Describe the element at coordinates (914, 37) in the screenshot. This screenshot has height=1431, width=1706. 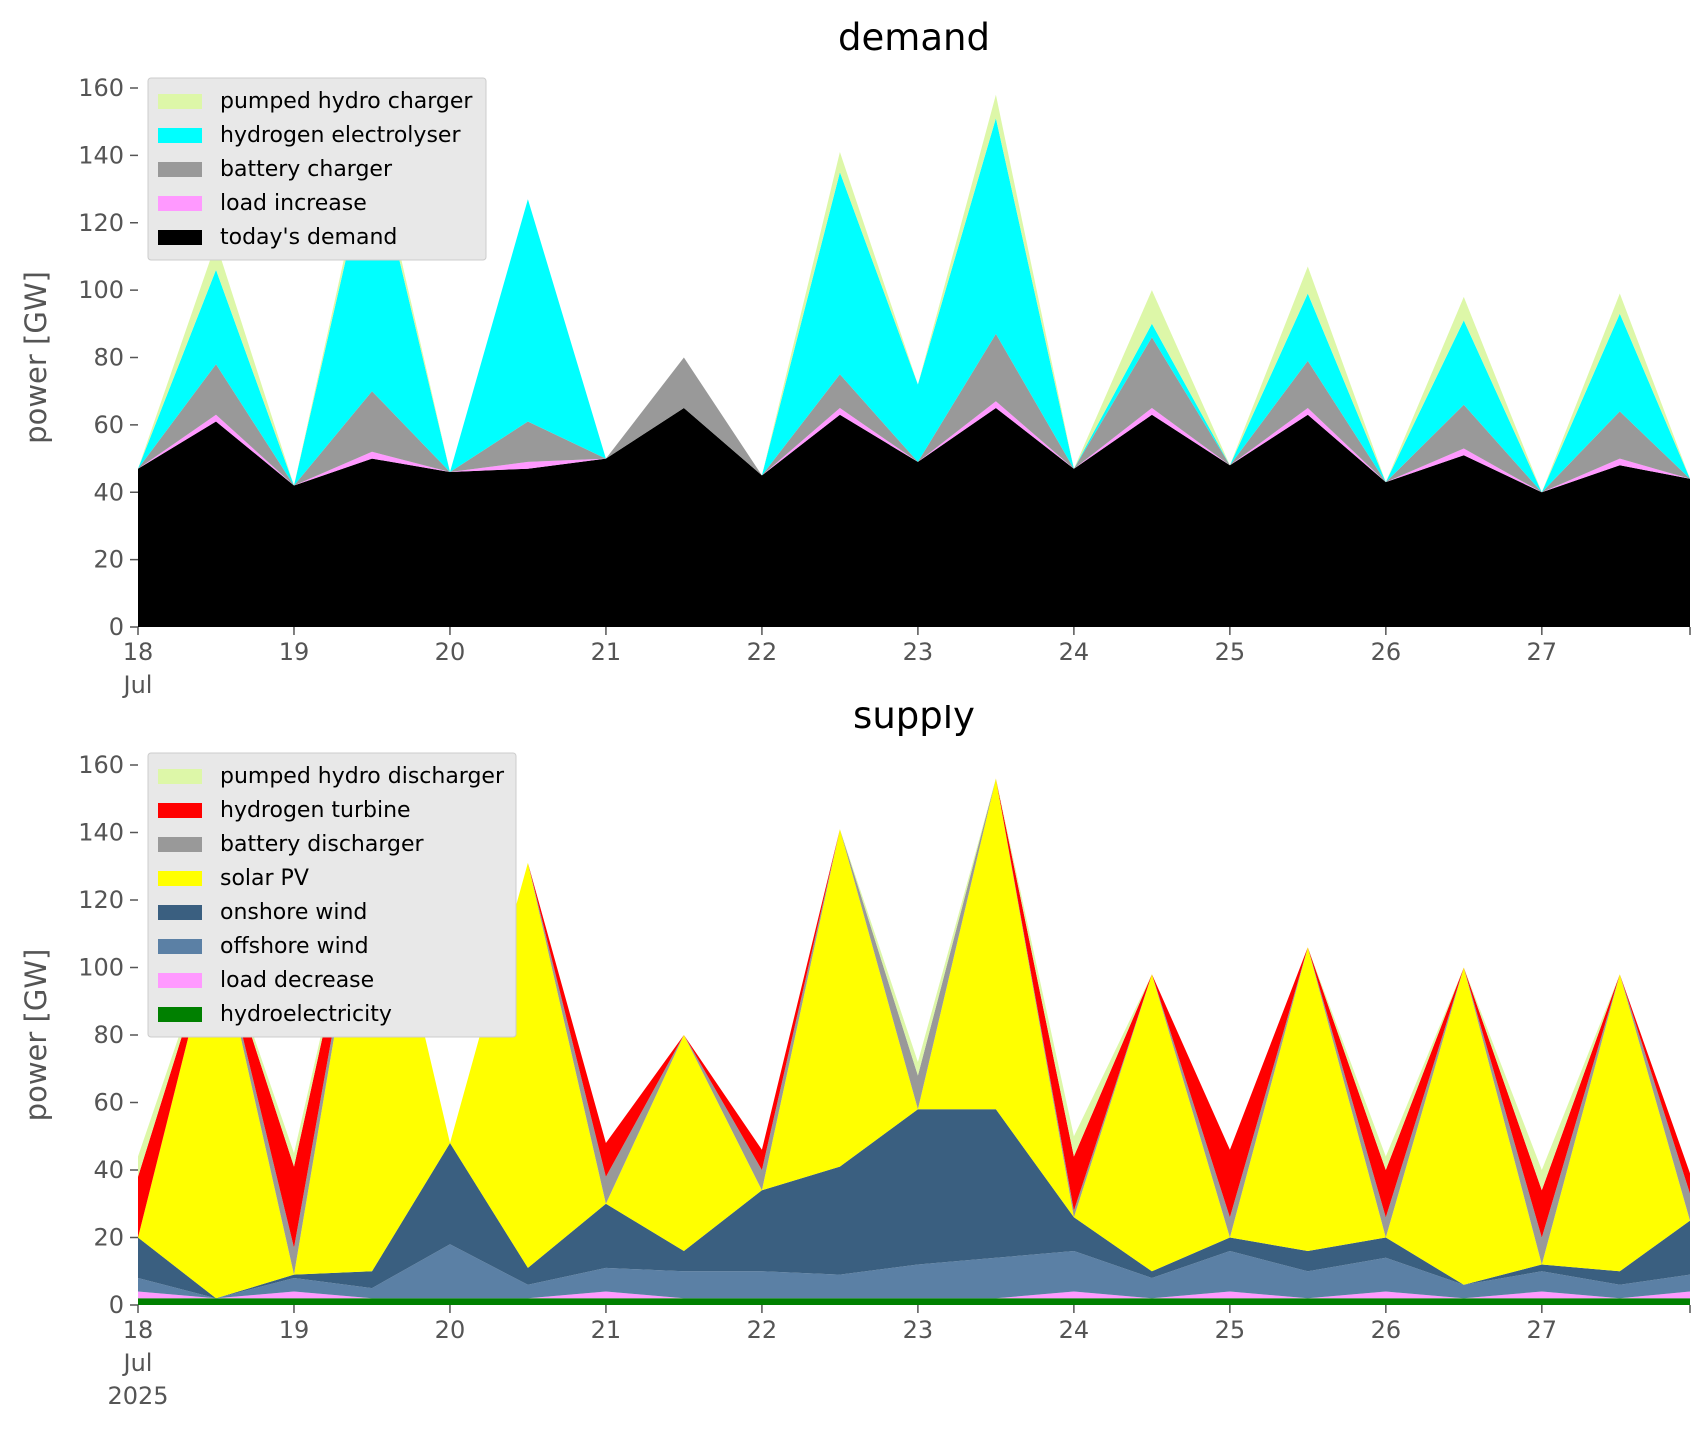
I see `chart-title: demand` at that location.